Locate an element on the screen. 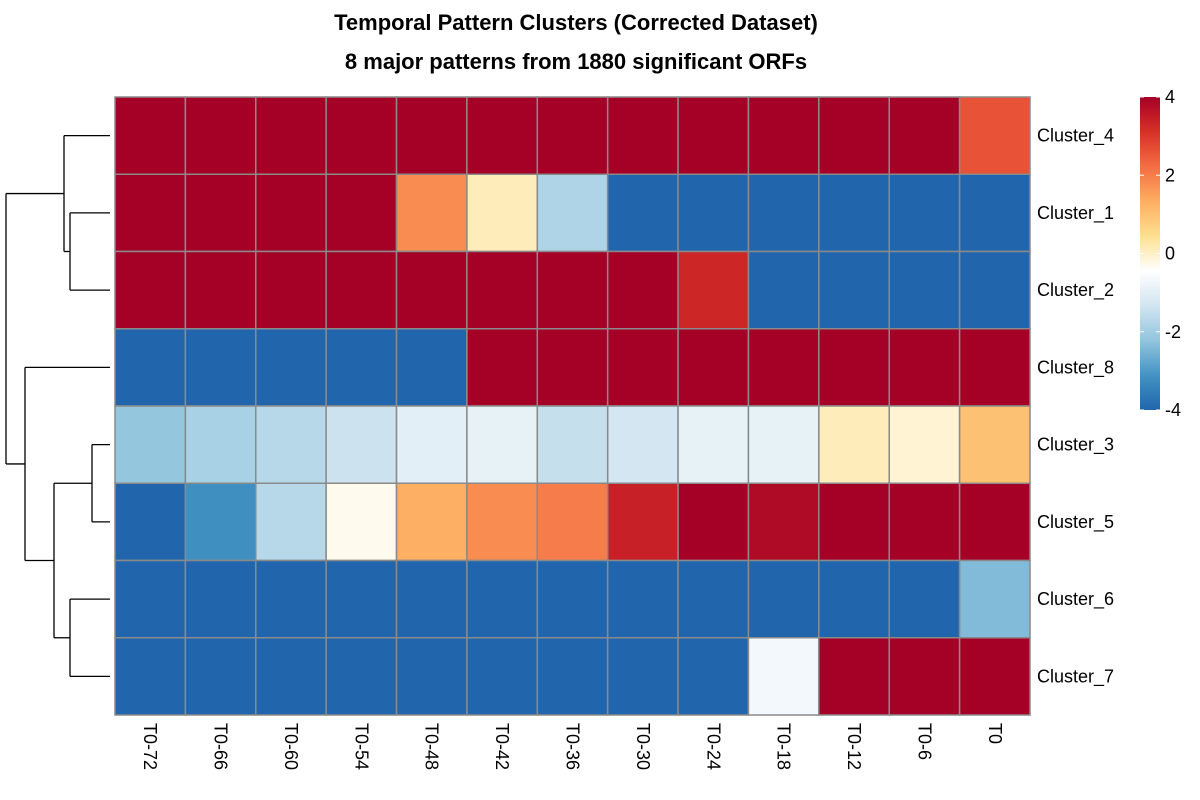  column-label: T0-42 is located at coordinates (502, 746).